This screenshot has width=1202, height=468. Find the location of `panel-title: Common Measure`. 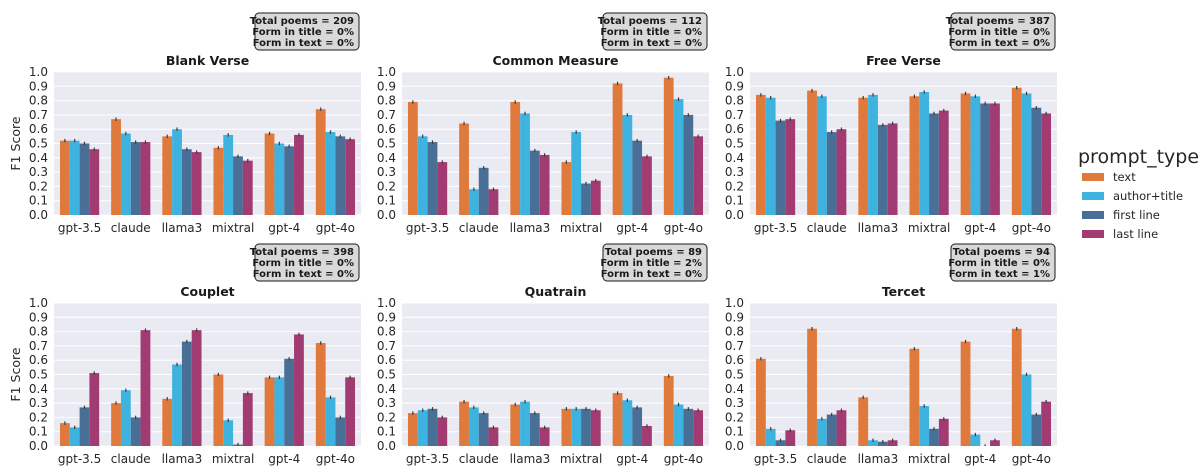

panel-title: Common Measure is located at coordinates (556, 60).